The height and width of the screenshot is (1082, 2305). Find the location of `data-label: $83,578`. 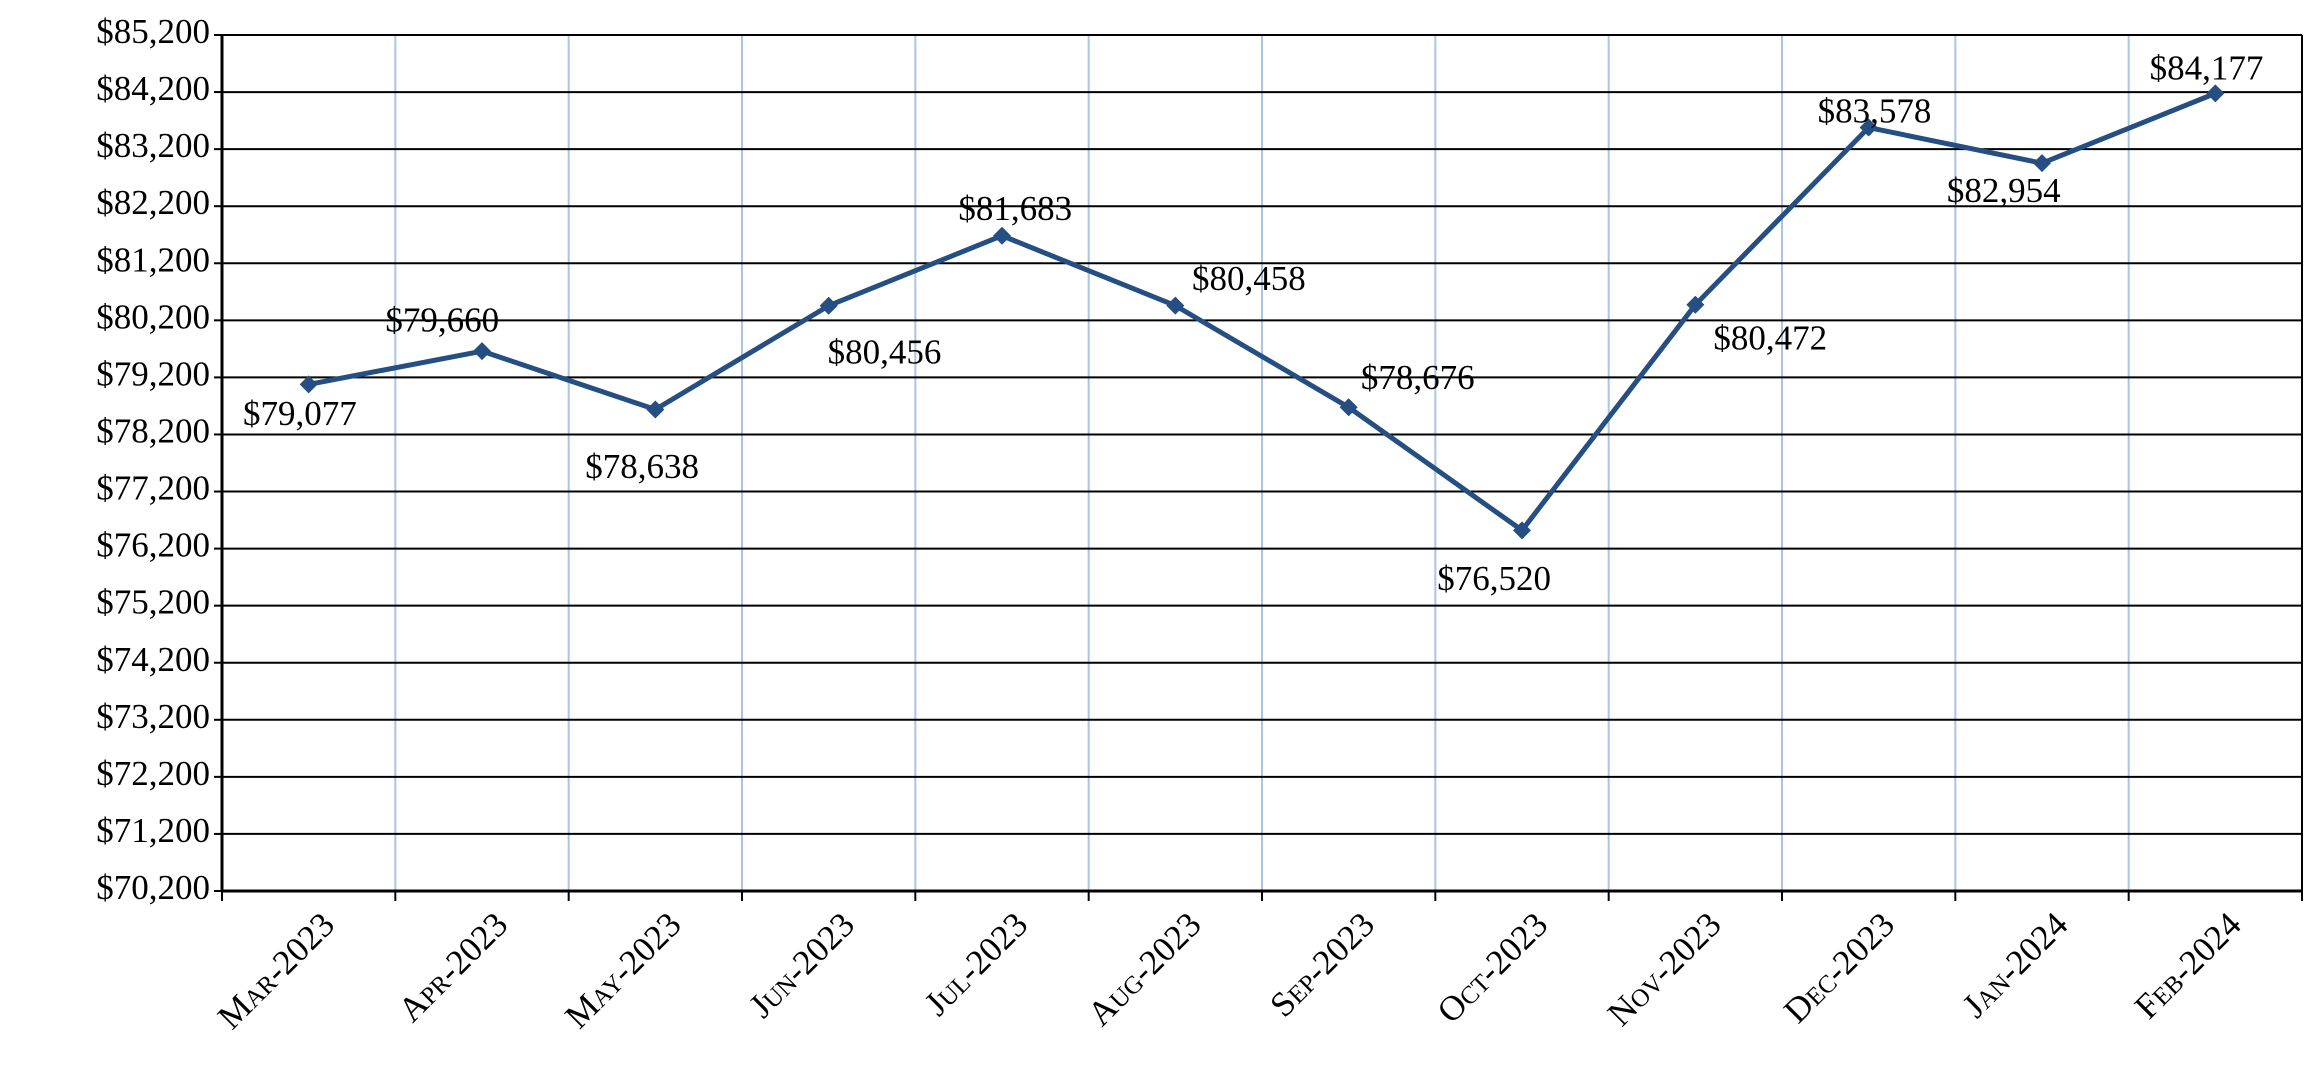

data-label: $83,578 is located at coordinates (1875, 110).